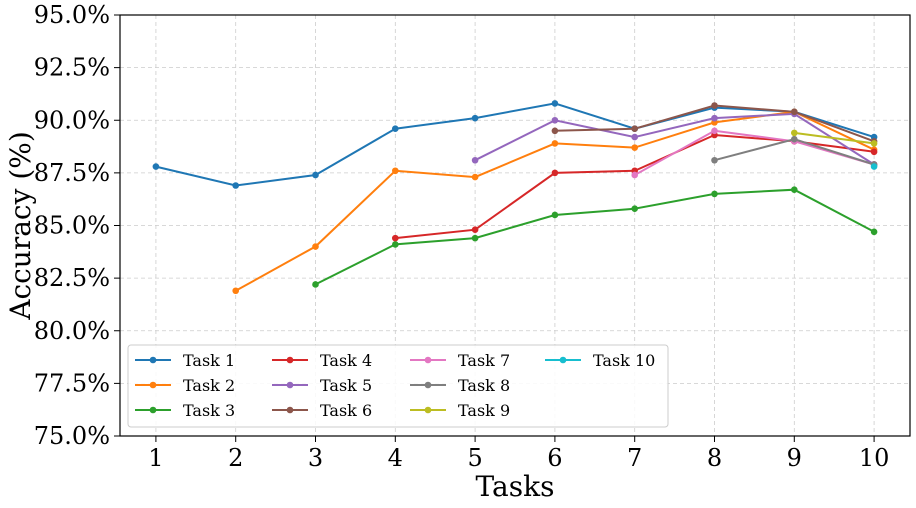 The height and width of the screenshot is (508, 916). What do you see at coordinates (153, 360) in the screenshot?
I see `legend-item-task-1-marker` at bounding box center [153, 360].